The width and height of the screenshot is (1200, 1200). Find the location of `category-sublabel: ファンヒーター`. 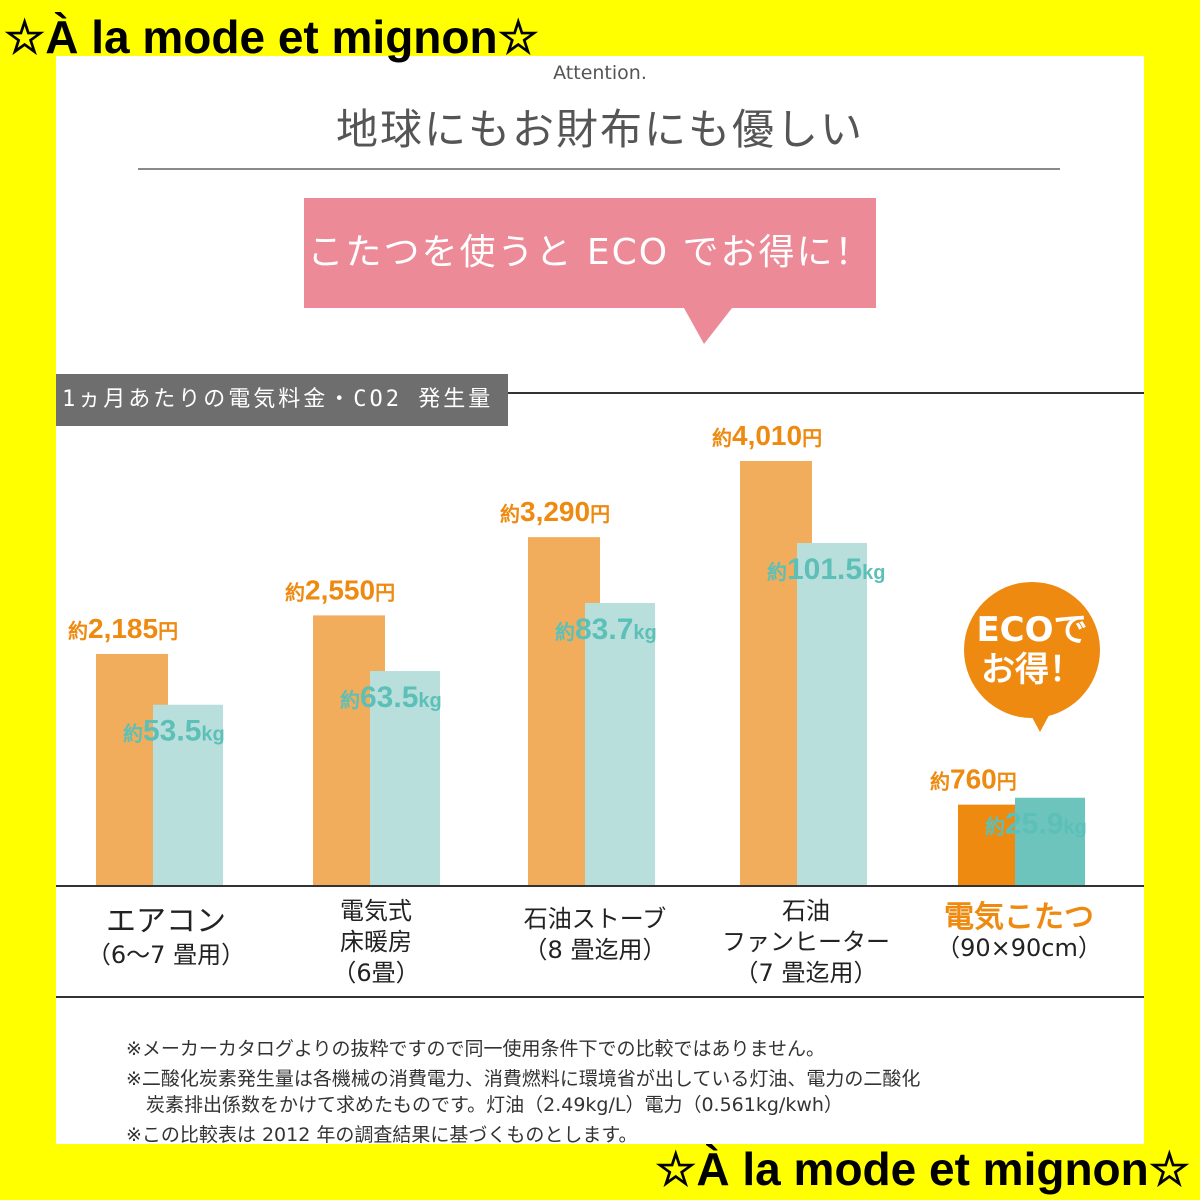

category-sublabel: ファンヒーター is located at coordinates (806, 942).